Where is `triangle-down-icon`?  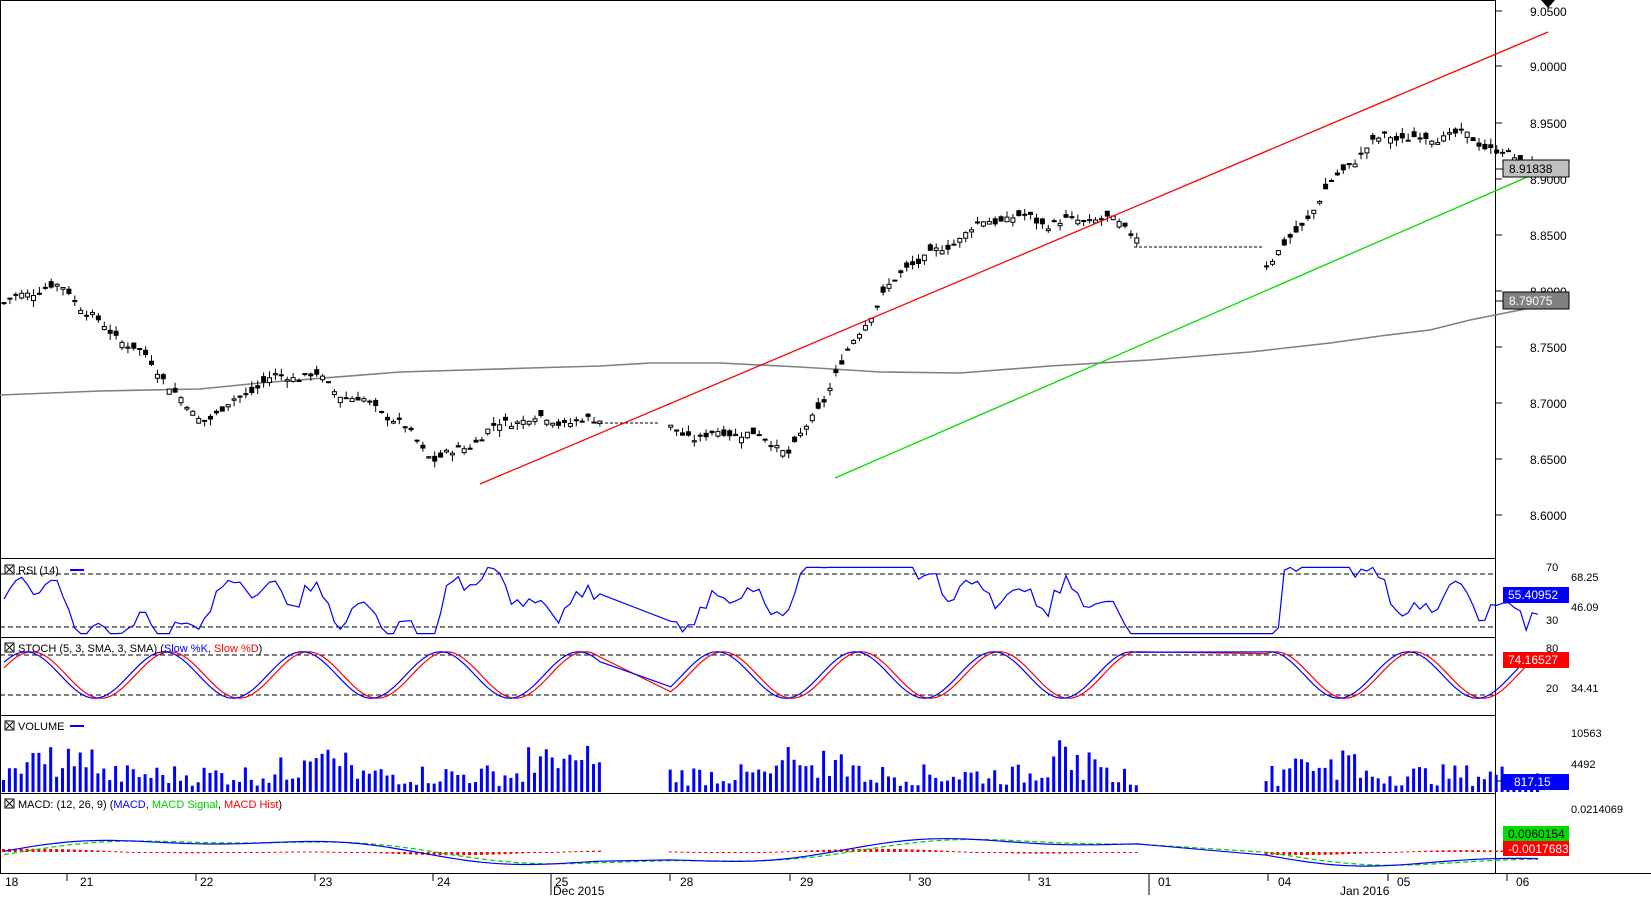
triangle-down-icon is located at coordinates (1548, 4).